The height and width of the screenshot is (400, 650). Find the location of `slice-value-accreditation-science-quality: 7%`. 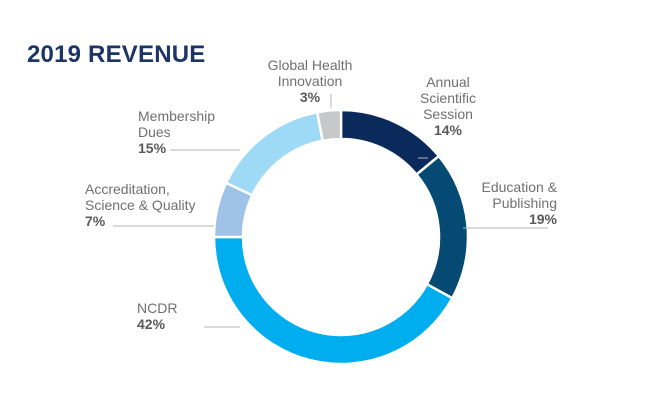

slice-value-accreditation-science-quality: 7% is located at coordinates (95, 221).